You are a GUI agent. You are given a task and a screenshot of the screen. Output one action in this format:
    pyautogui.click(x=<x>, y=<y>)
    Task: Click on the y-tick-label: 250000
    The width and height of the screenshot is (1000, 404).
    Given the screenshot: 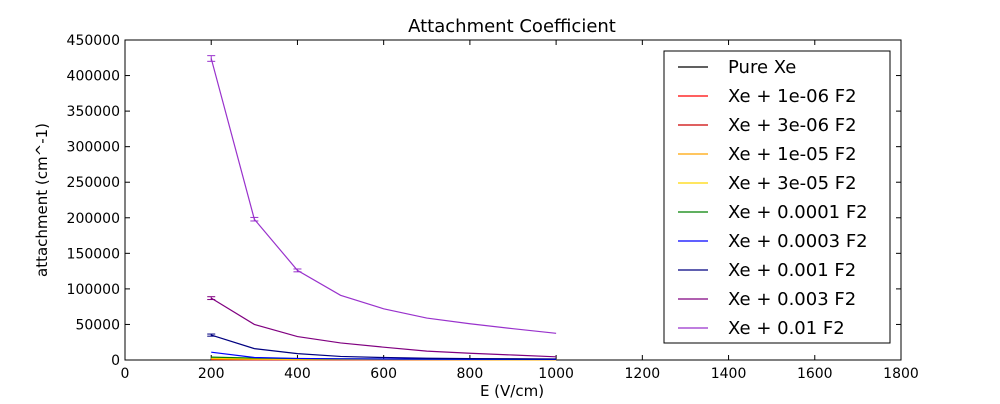 What is the action you would take?
    pyautogui.click(x=93, y=183)
    